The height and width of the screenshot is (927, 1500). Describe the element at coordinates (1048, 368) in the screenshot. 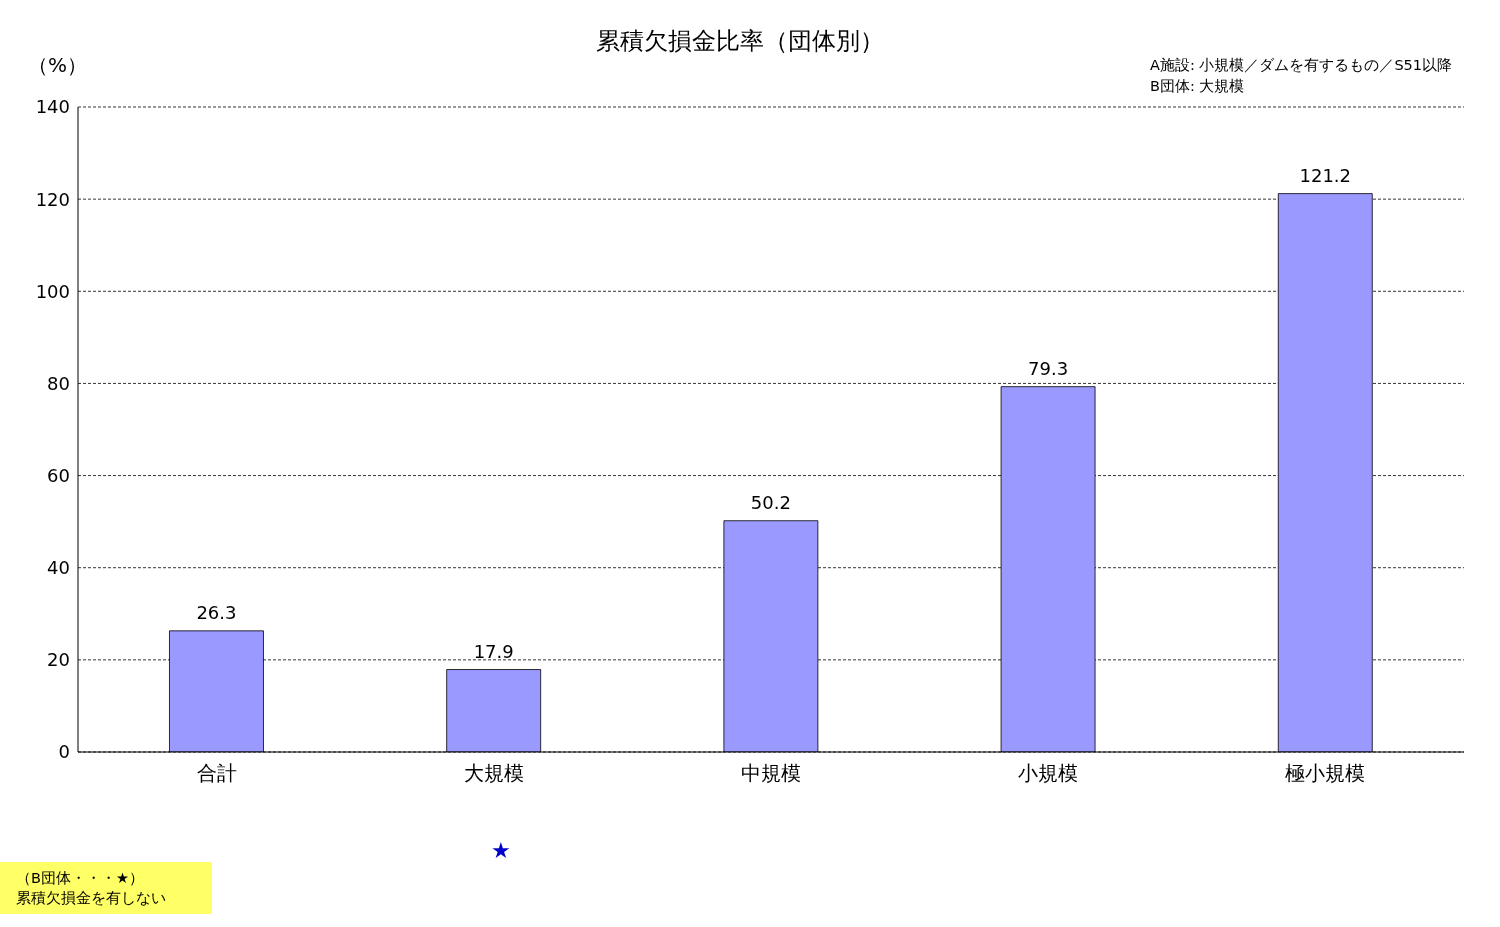

I see `data-label: 79.3` at that location.